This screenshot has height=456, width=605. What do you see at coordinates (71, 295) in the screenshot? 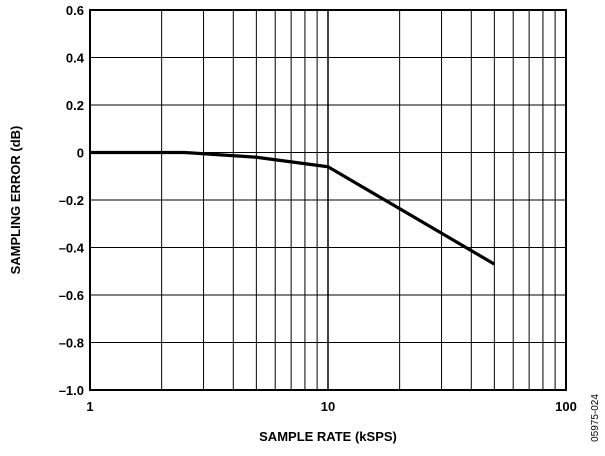
I see `y-tick-label: –0.6` at bounding box center [71, 295].